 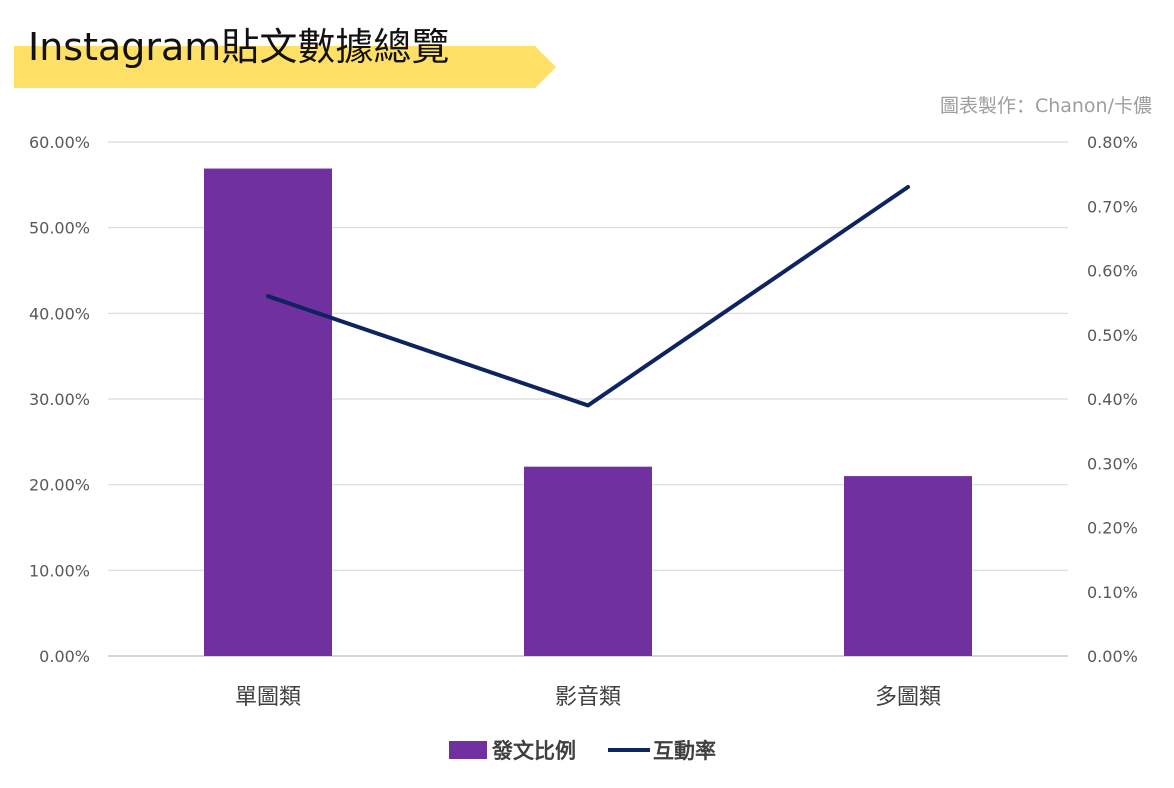 I want to click on left-tick-label: 10.00%, so click(x=59, y=570).